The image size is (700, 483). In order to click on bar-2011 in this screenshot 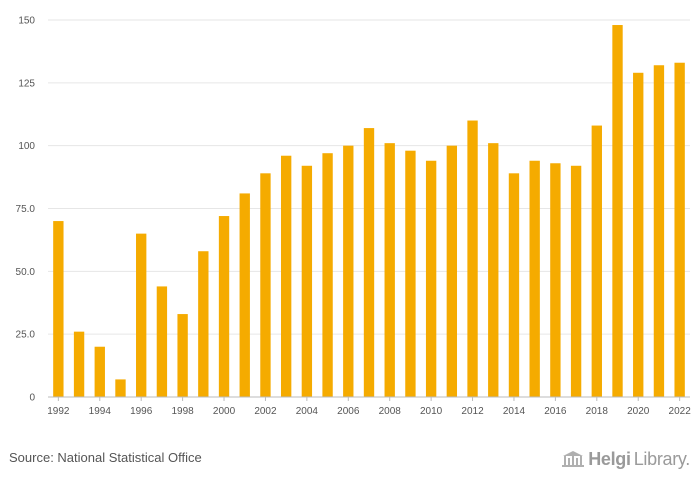, I will do `click(452, 271)`.